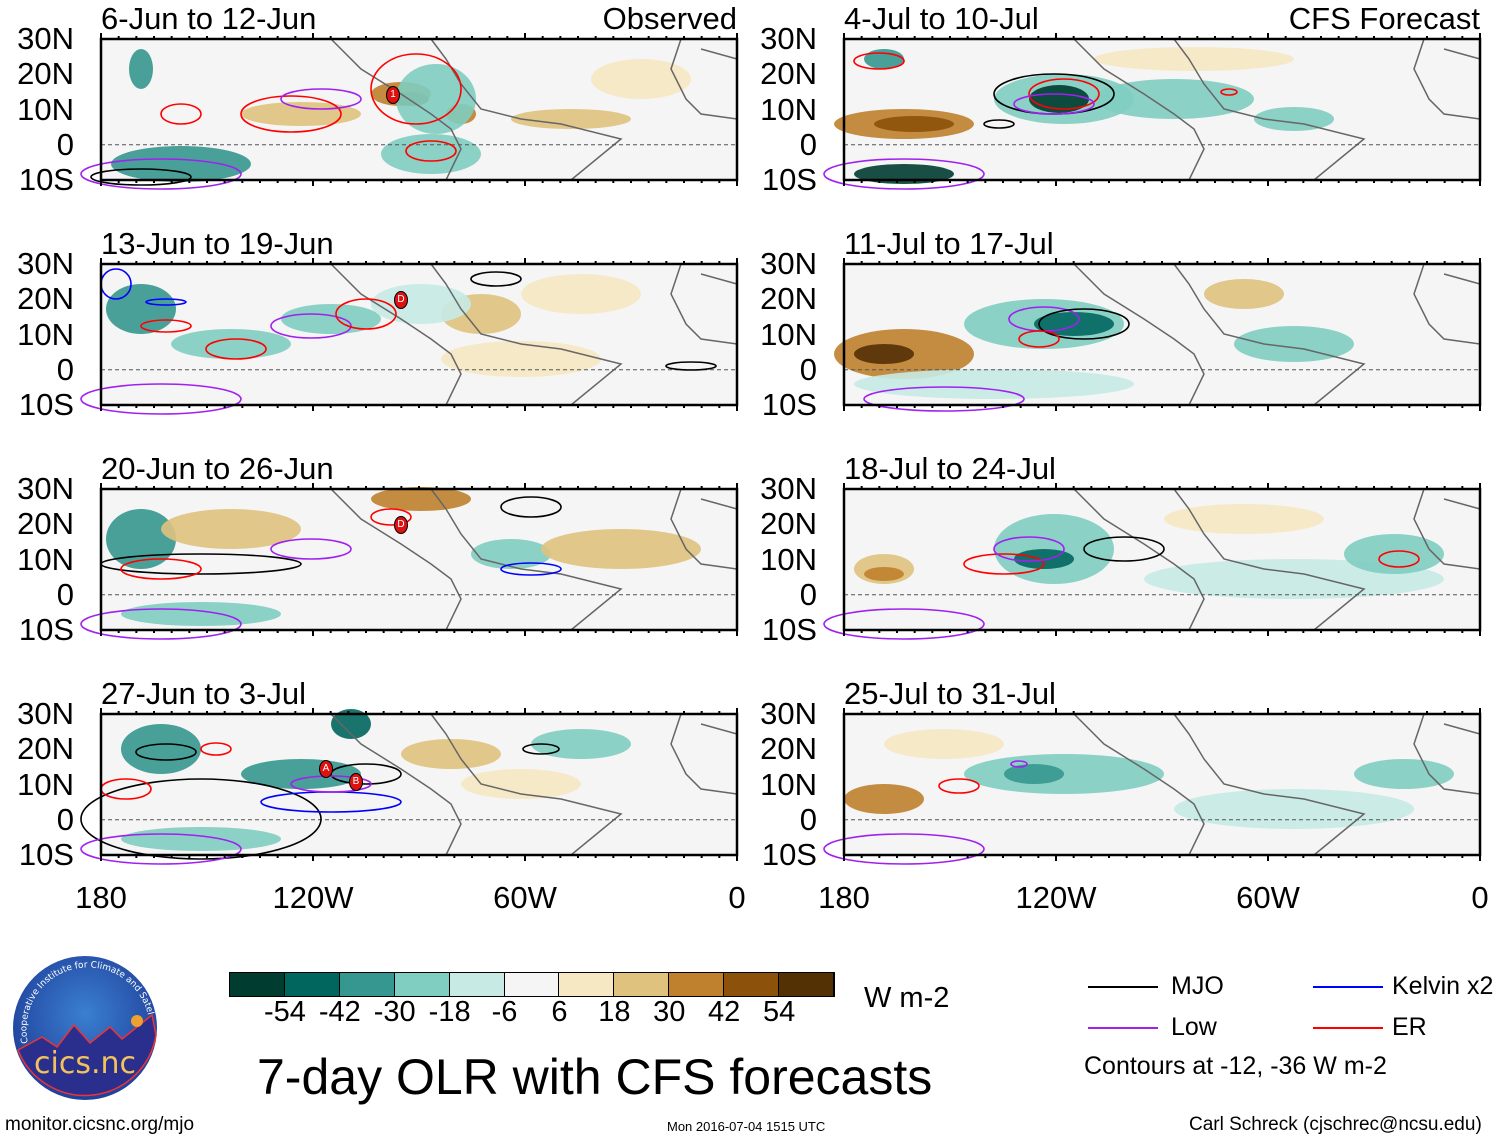 The image size is (1510, 1142). Describe the element at coordinates (907, 998) in the screenshot. I see `colorbar-units: W m-2` at that location.